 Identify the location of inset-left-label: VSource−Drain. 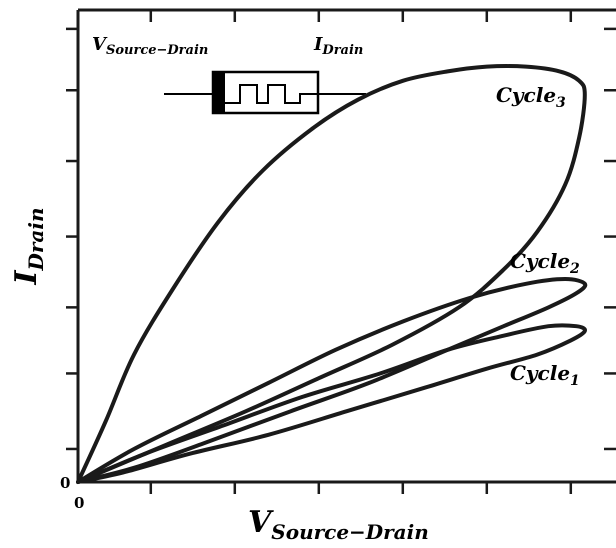
(150, 46).